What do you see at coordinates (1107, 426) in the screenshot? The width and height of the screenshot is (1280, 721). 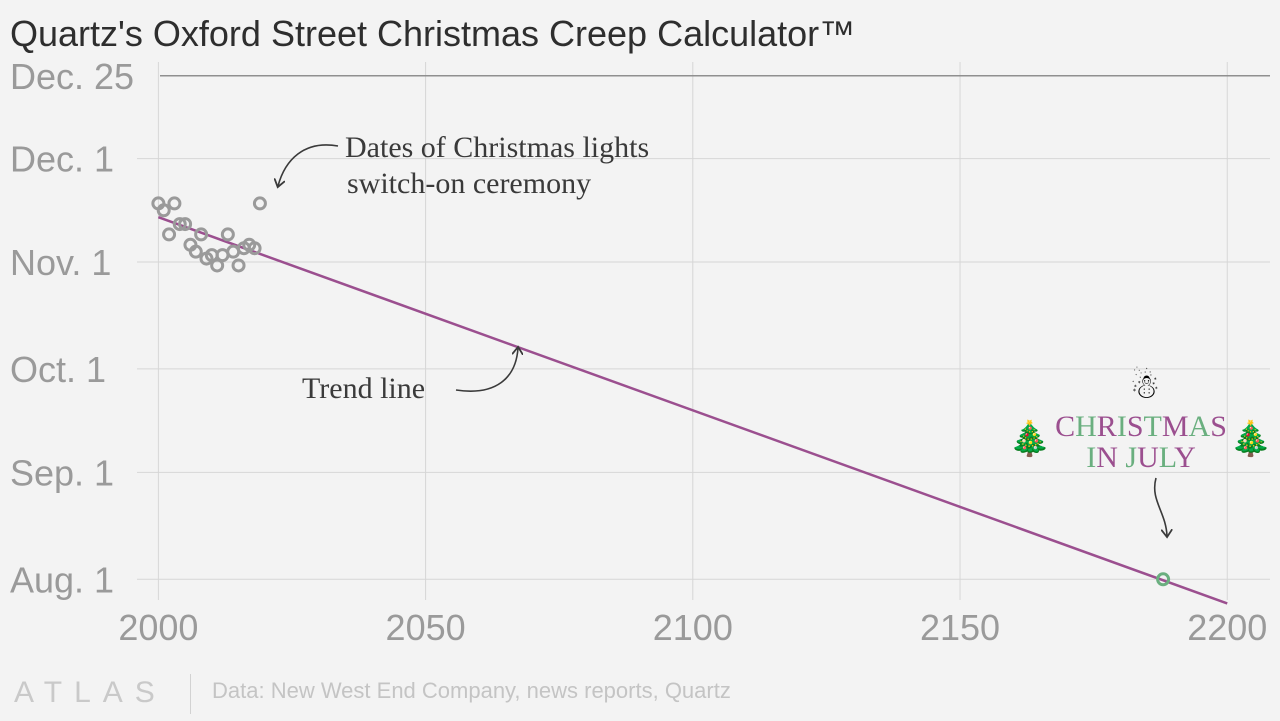 I see `christmas-letter: R` at bounding box center [1107, 426].